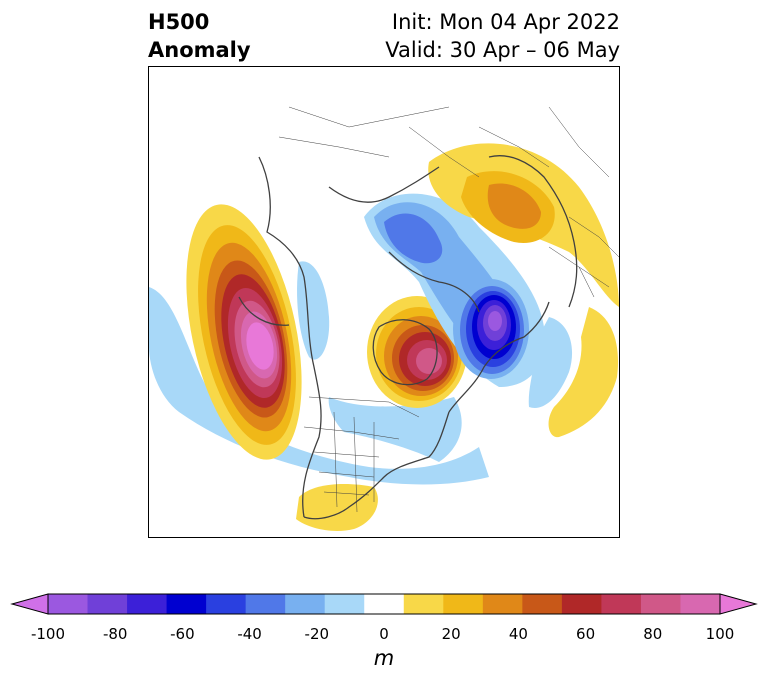 This screenshot has width=768, height=684. I want to click on colorbar-tick-label: -40, so click(249, 634).